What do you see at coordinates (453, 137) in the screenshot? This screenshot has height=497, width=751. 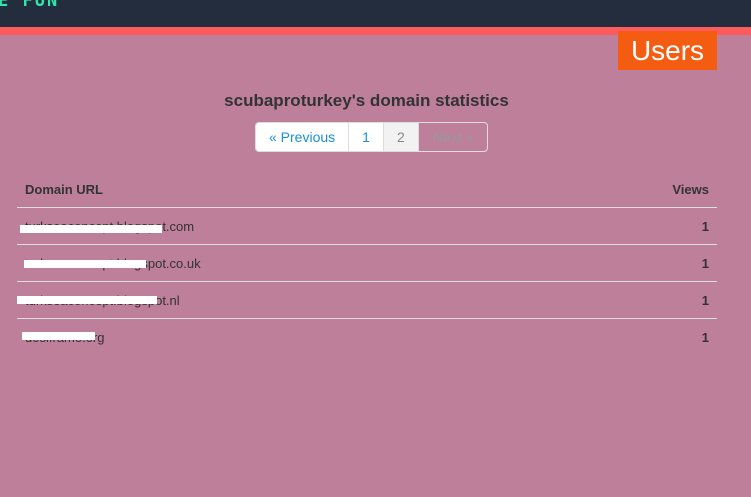 I see `next-page-button: Next »` at bounding box center [453, 137].